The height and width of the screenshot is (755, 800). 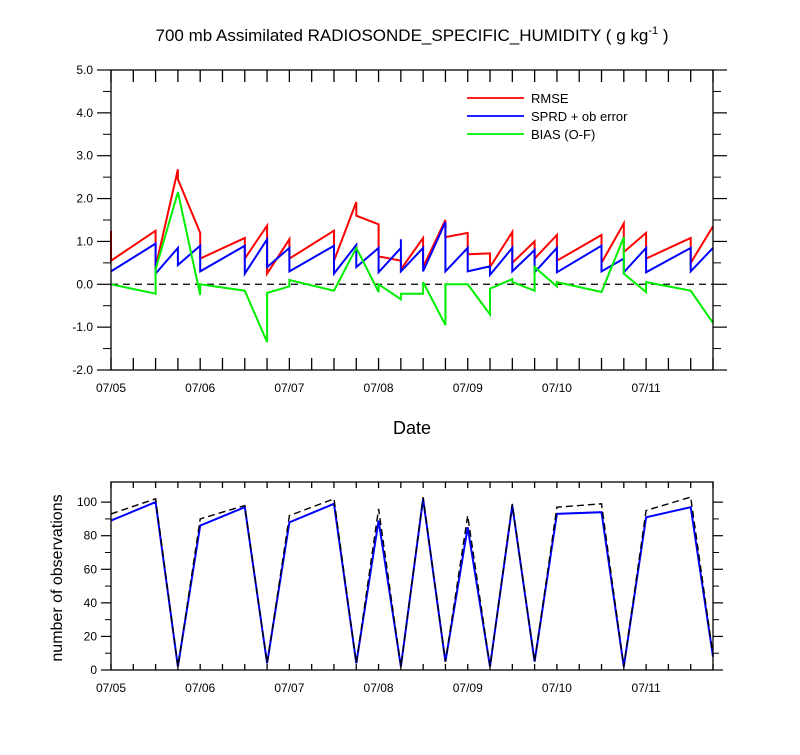 I want to click on legend-label: RMSE, so click(x=550, y=98).